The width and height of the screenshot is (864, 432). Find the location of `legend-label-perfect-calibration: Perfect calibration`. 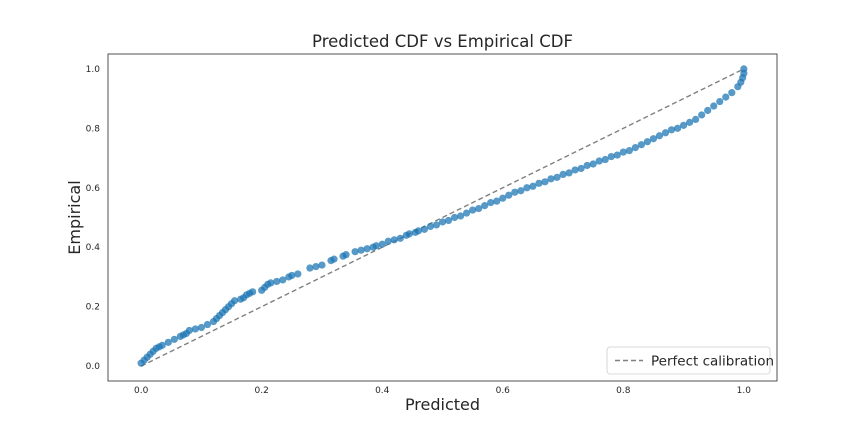

legend-label-perfect-calibration: Perfect calibration is located at coordinates (712, 362).